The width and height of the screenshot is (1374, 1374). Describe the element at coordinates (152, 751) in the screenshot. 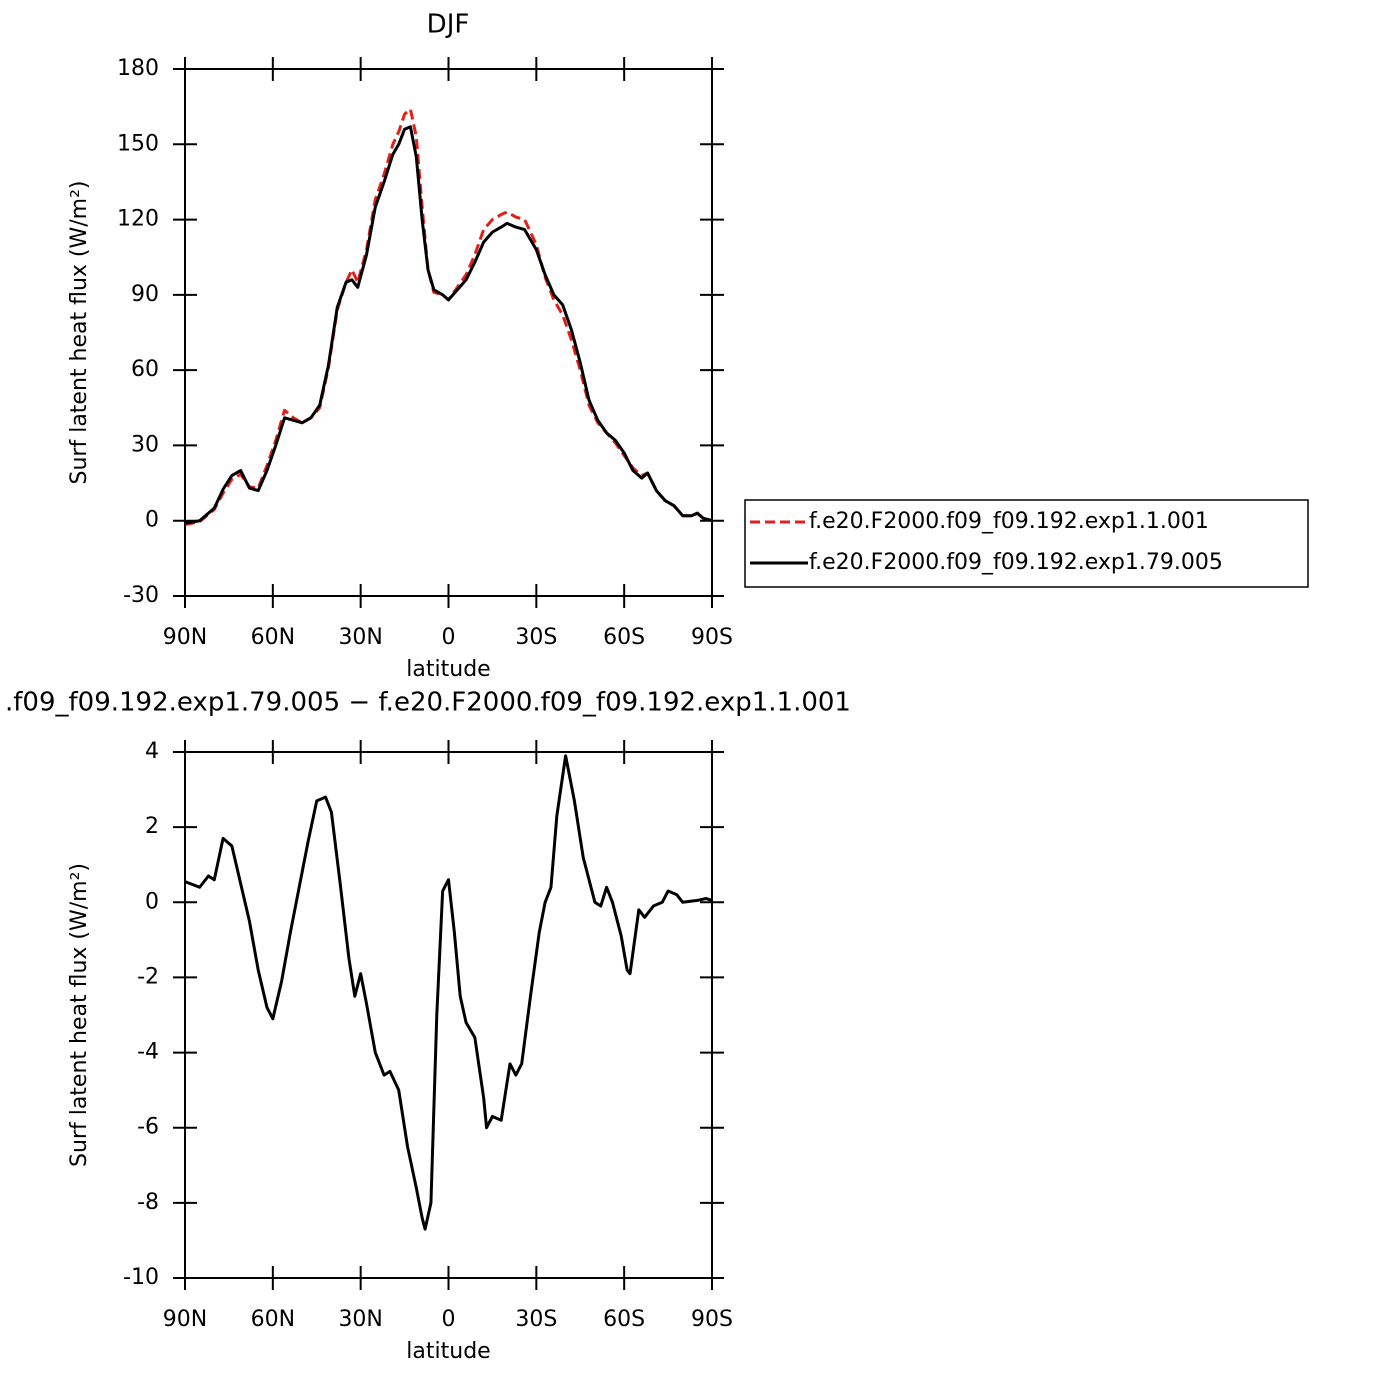

I see `y-tick-label: 4` at that location.